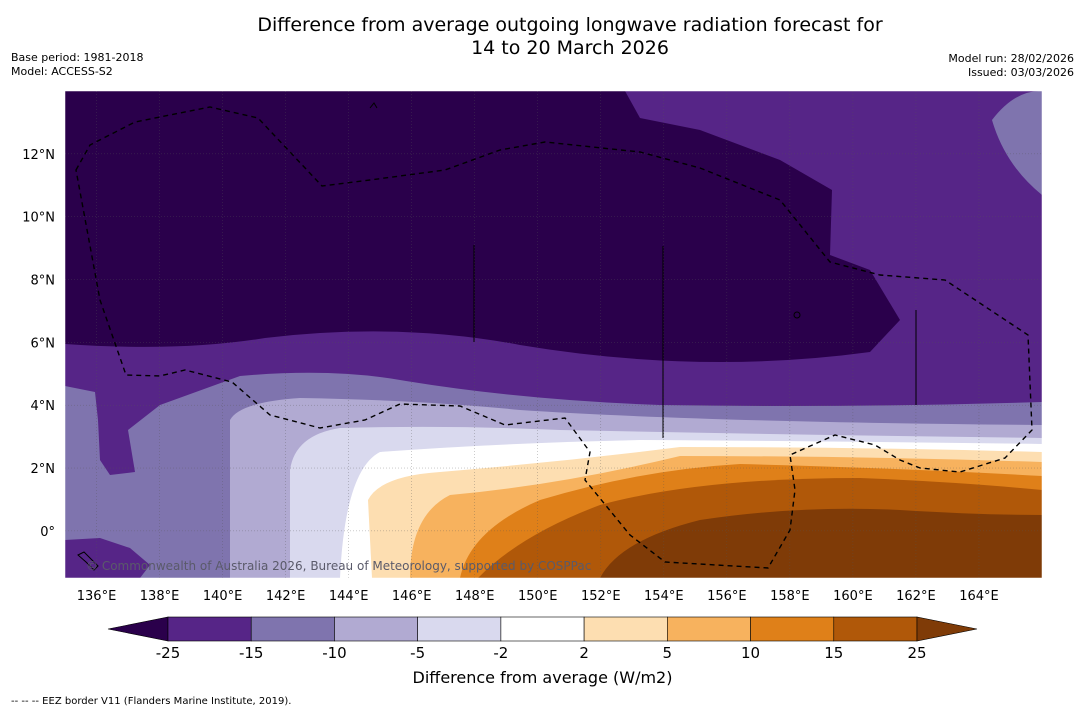 This screenshot has height=713, width=1085. Describe the element at coordinates (916, 653) in the screenshot. I see `colorbar-tick-label: 25` at that location.